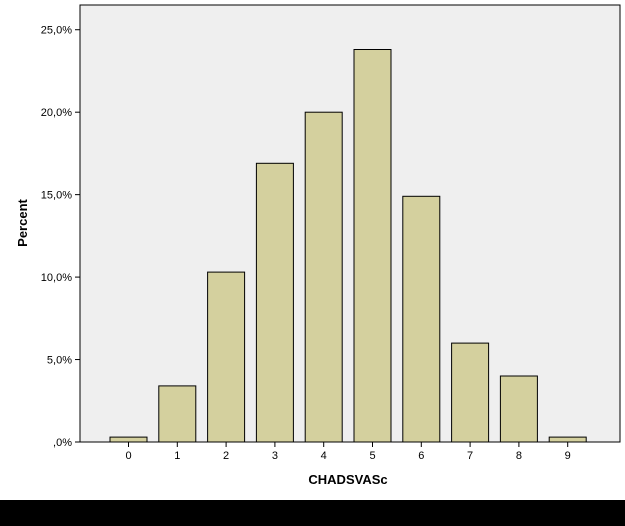 The width and height of the screenshot is (625, 526). I want to click on bottom-bar, so click(312, 513).